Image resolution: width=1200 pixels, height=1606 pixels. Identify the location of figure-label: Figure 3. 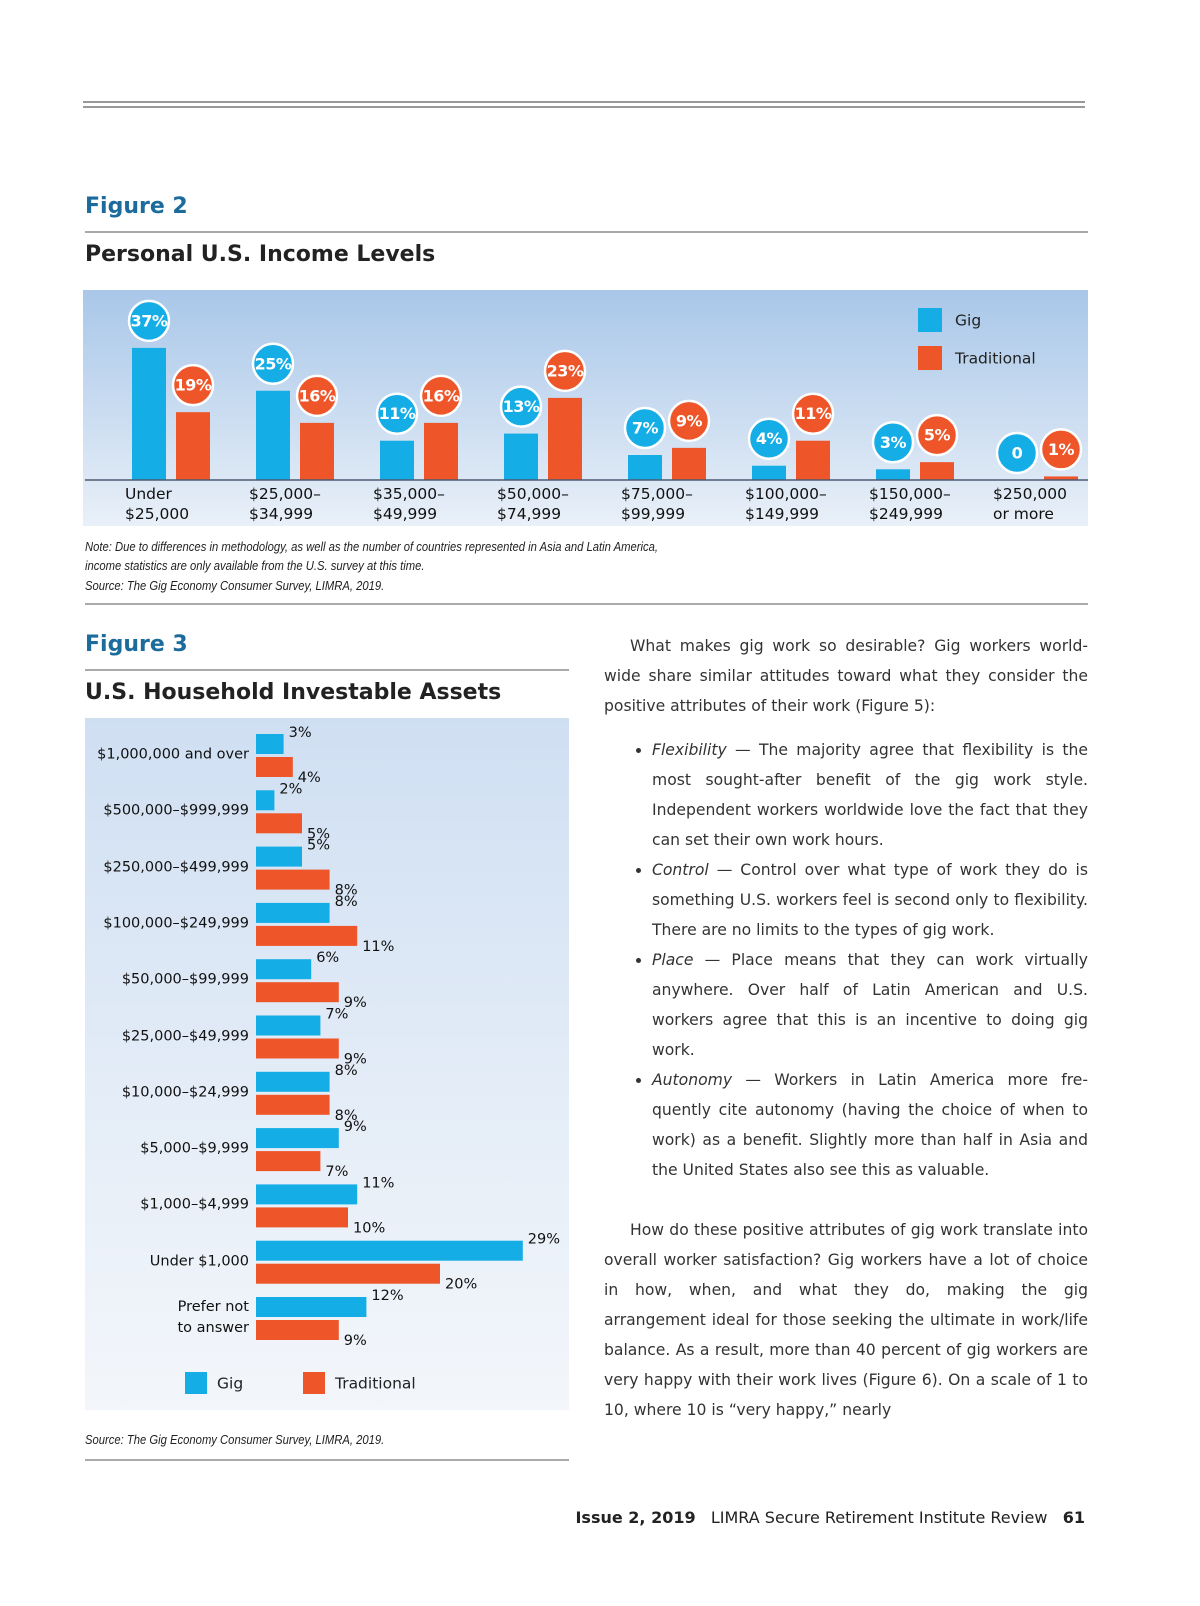
(136, 644).